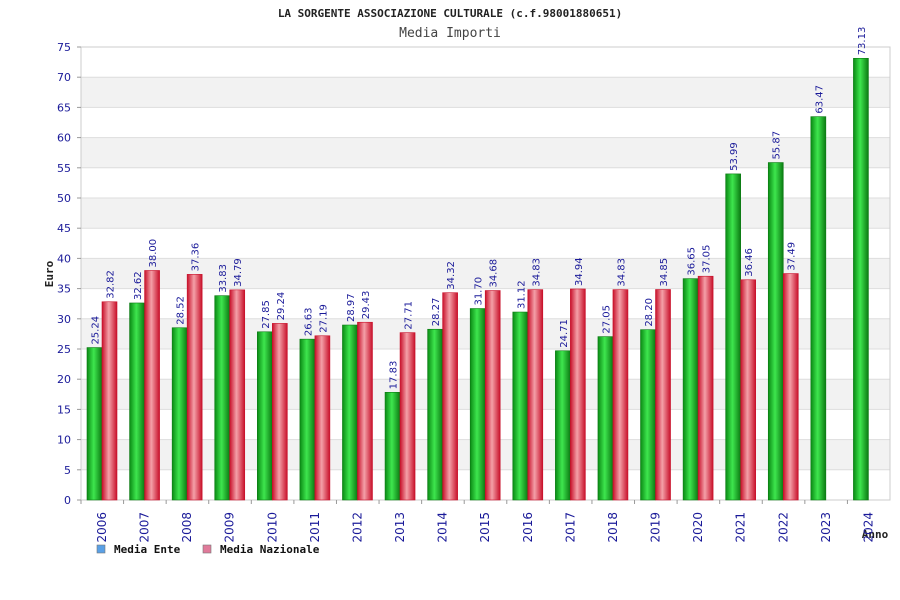 This screenshot has height=600, width=900. I want to click on x-tick-label: 2024, so click(868, 527).